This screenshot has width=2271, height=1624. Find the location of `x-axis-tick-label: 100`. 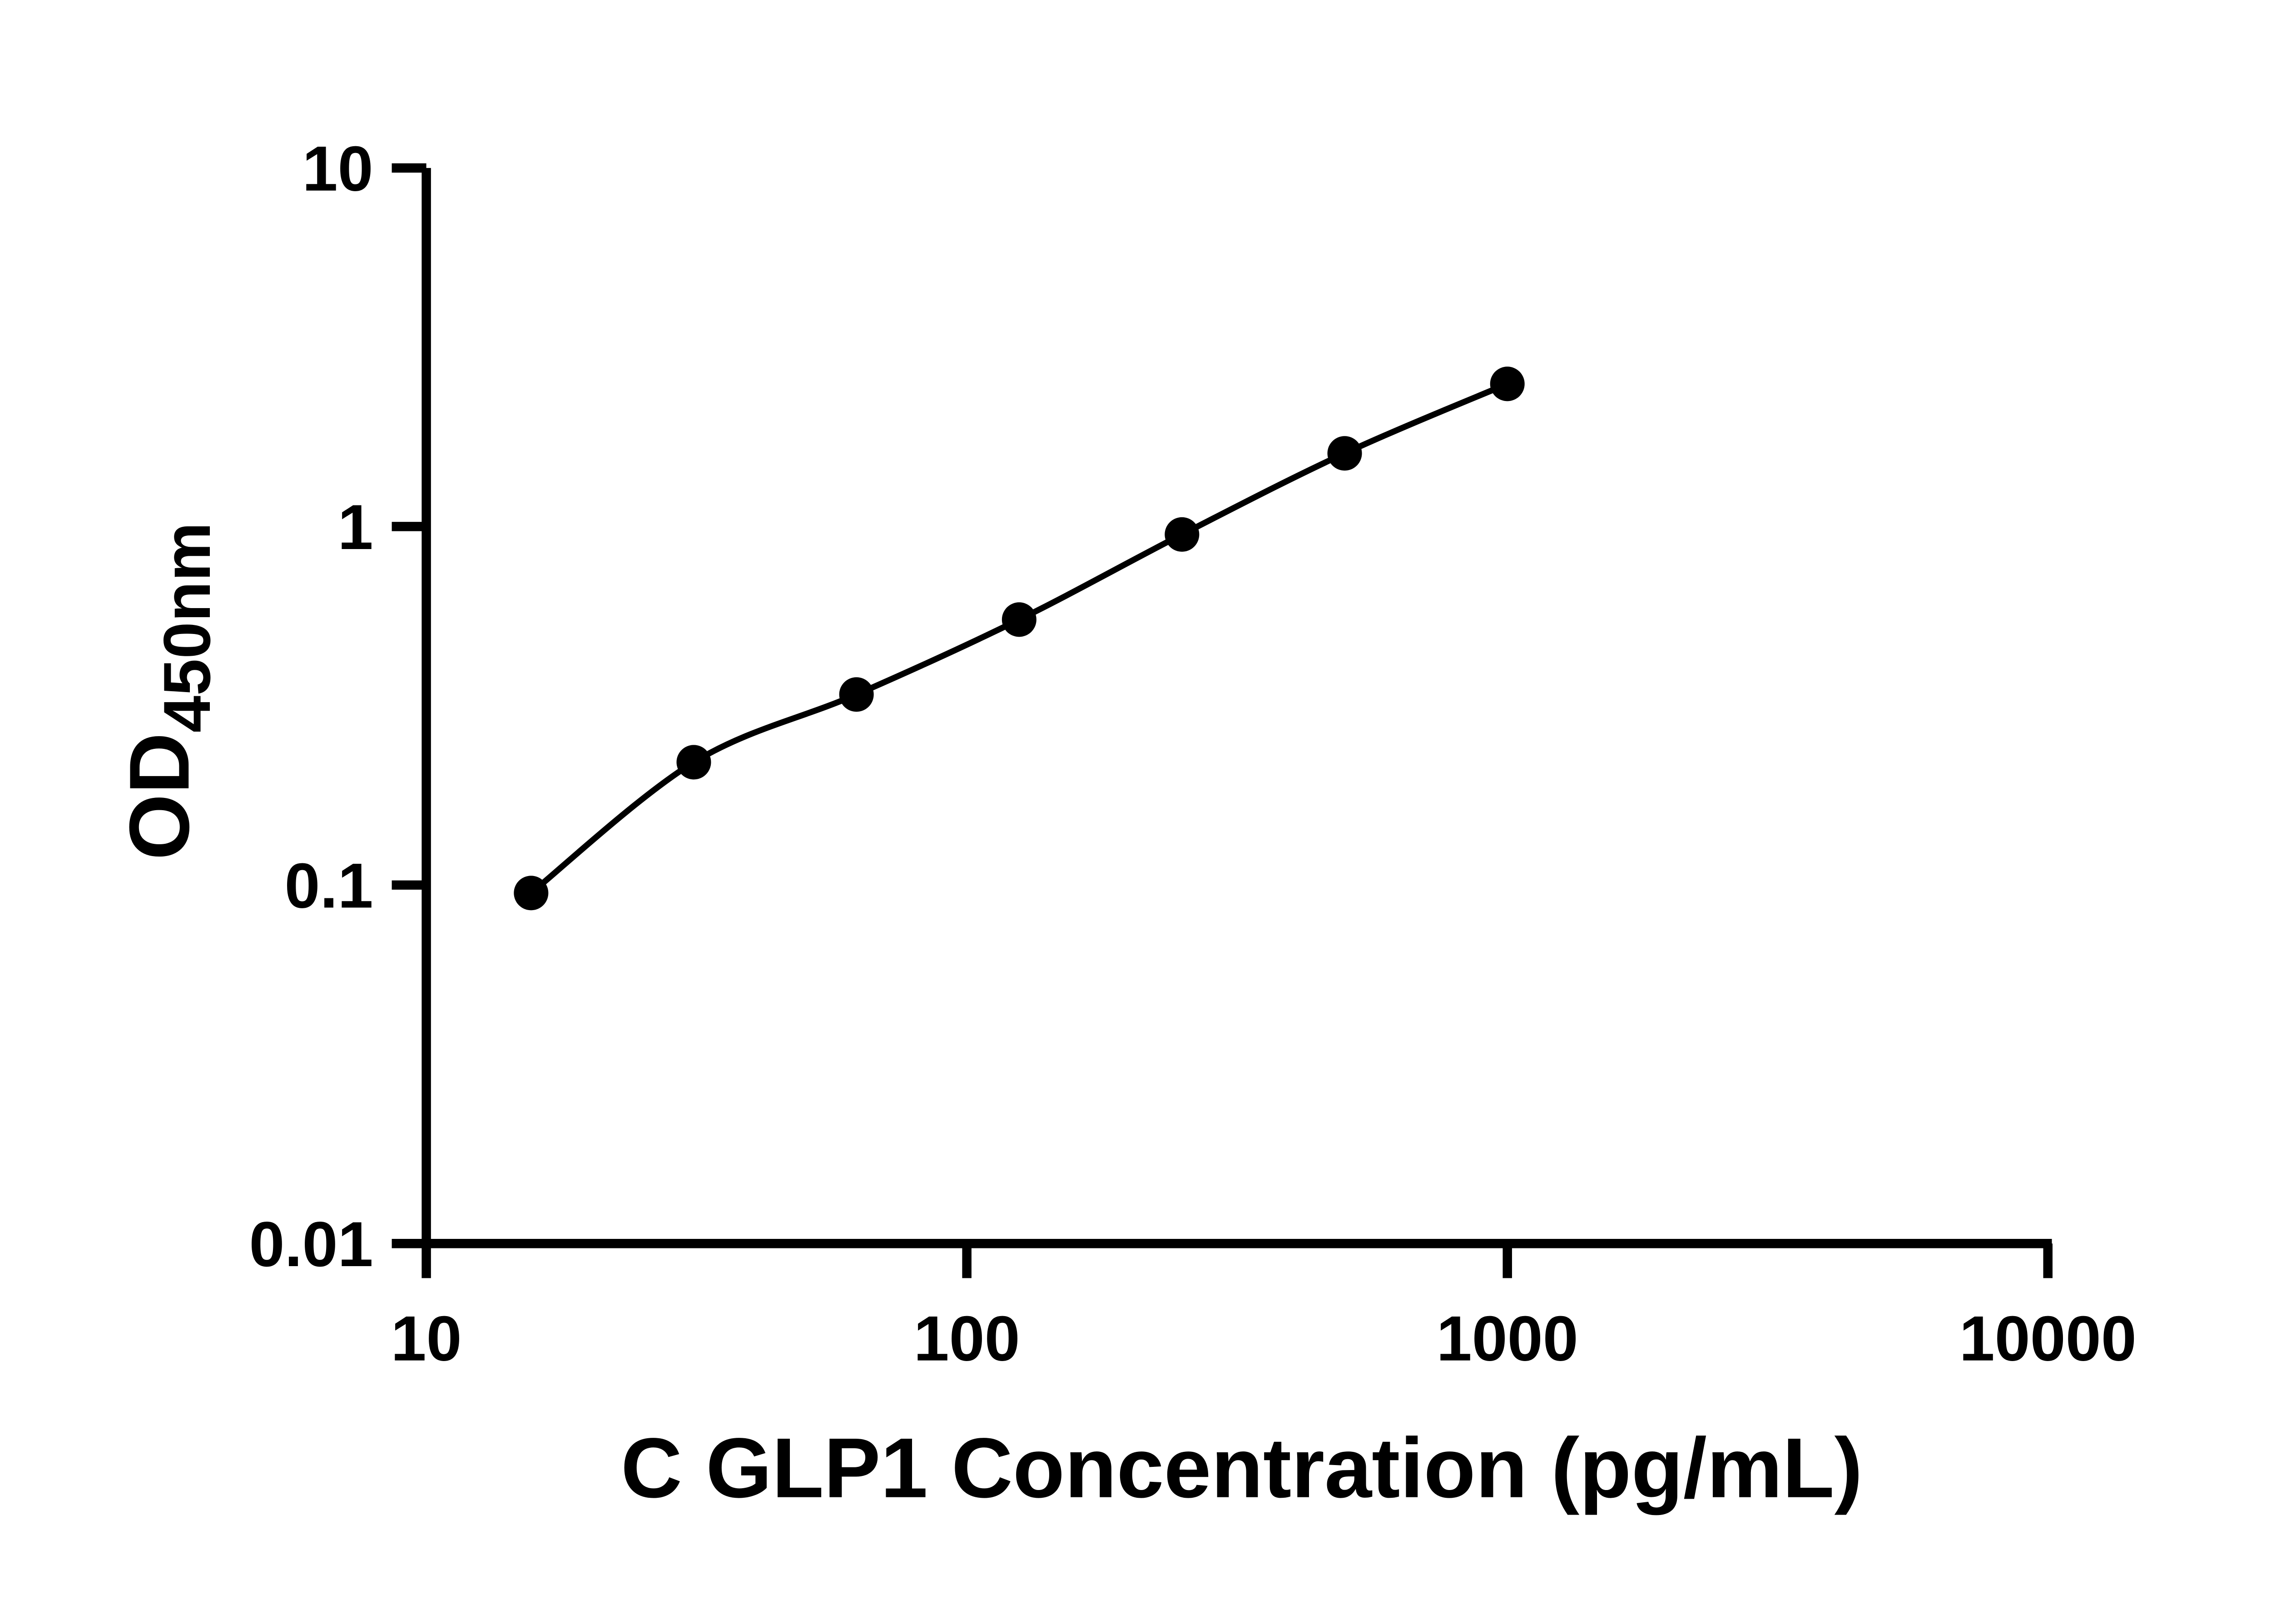

x-axis-tick-label: 100 is located at coordinates (967, 1338).